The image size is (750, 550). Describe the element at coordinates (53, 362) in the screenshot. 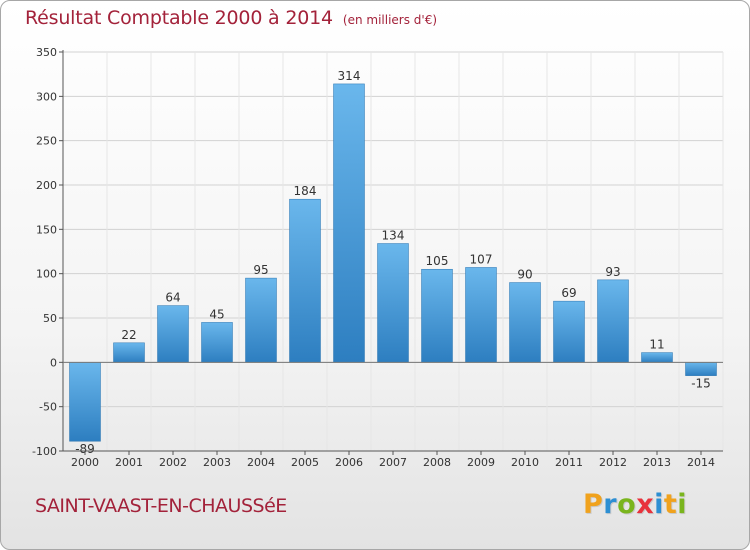

I see `y-tick-label: 0` at that location.